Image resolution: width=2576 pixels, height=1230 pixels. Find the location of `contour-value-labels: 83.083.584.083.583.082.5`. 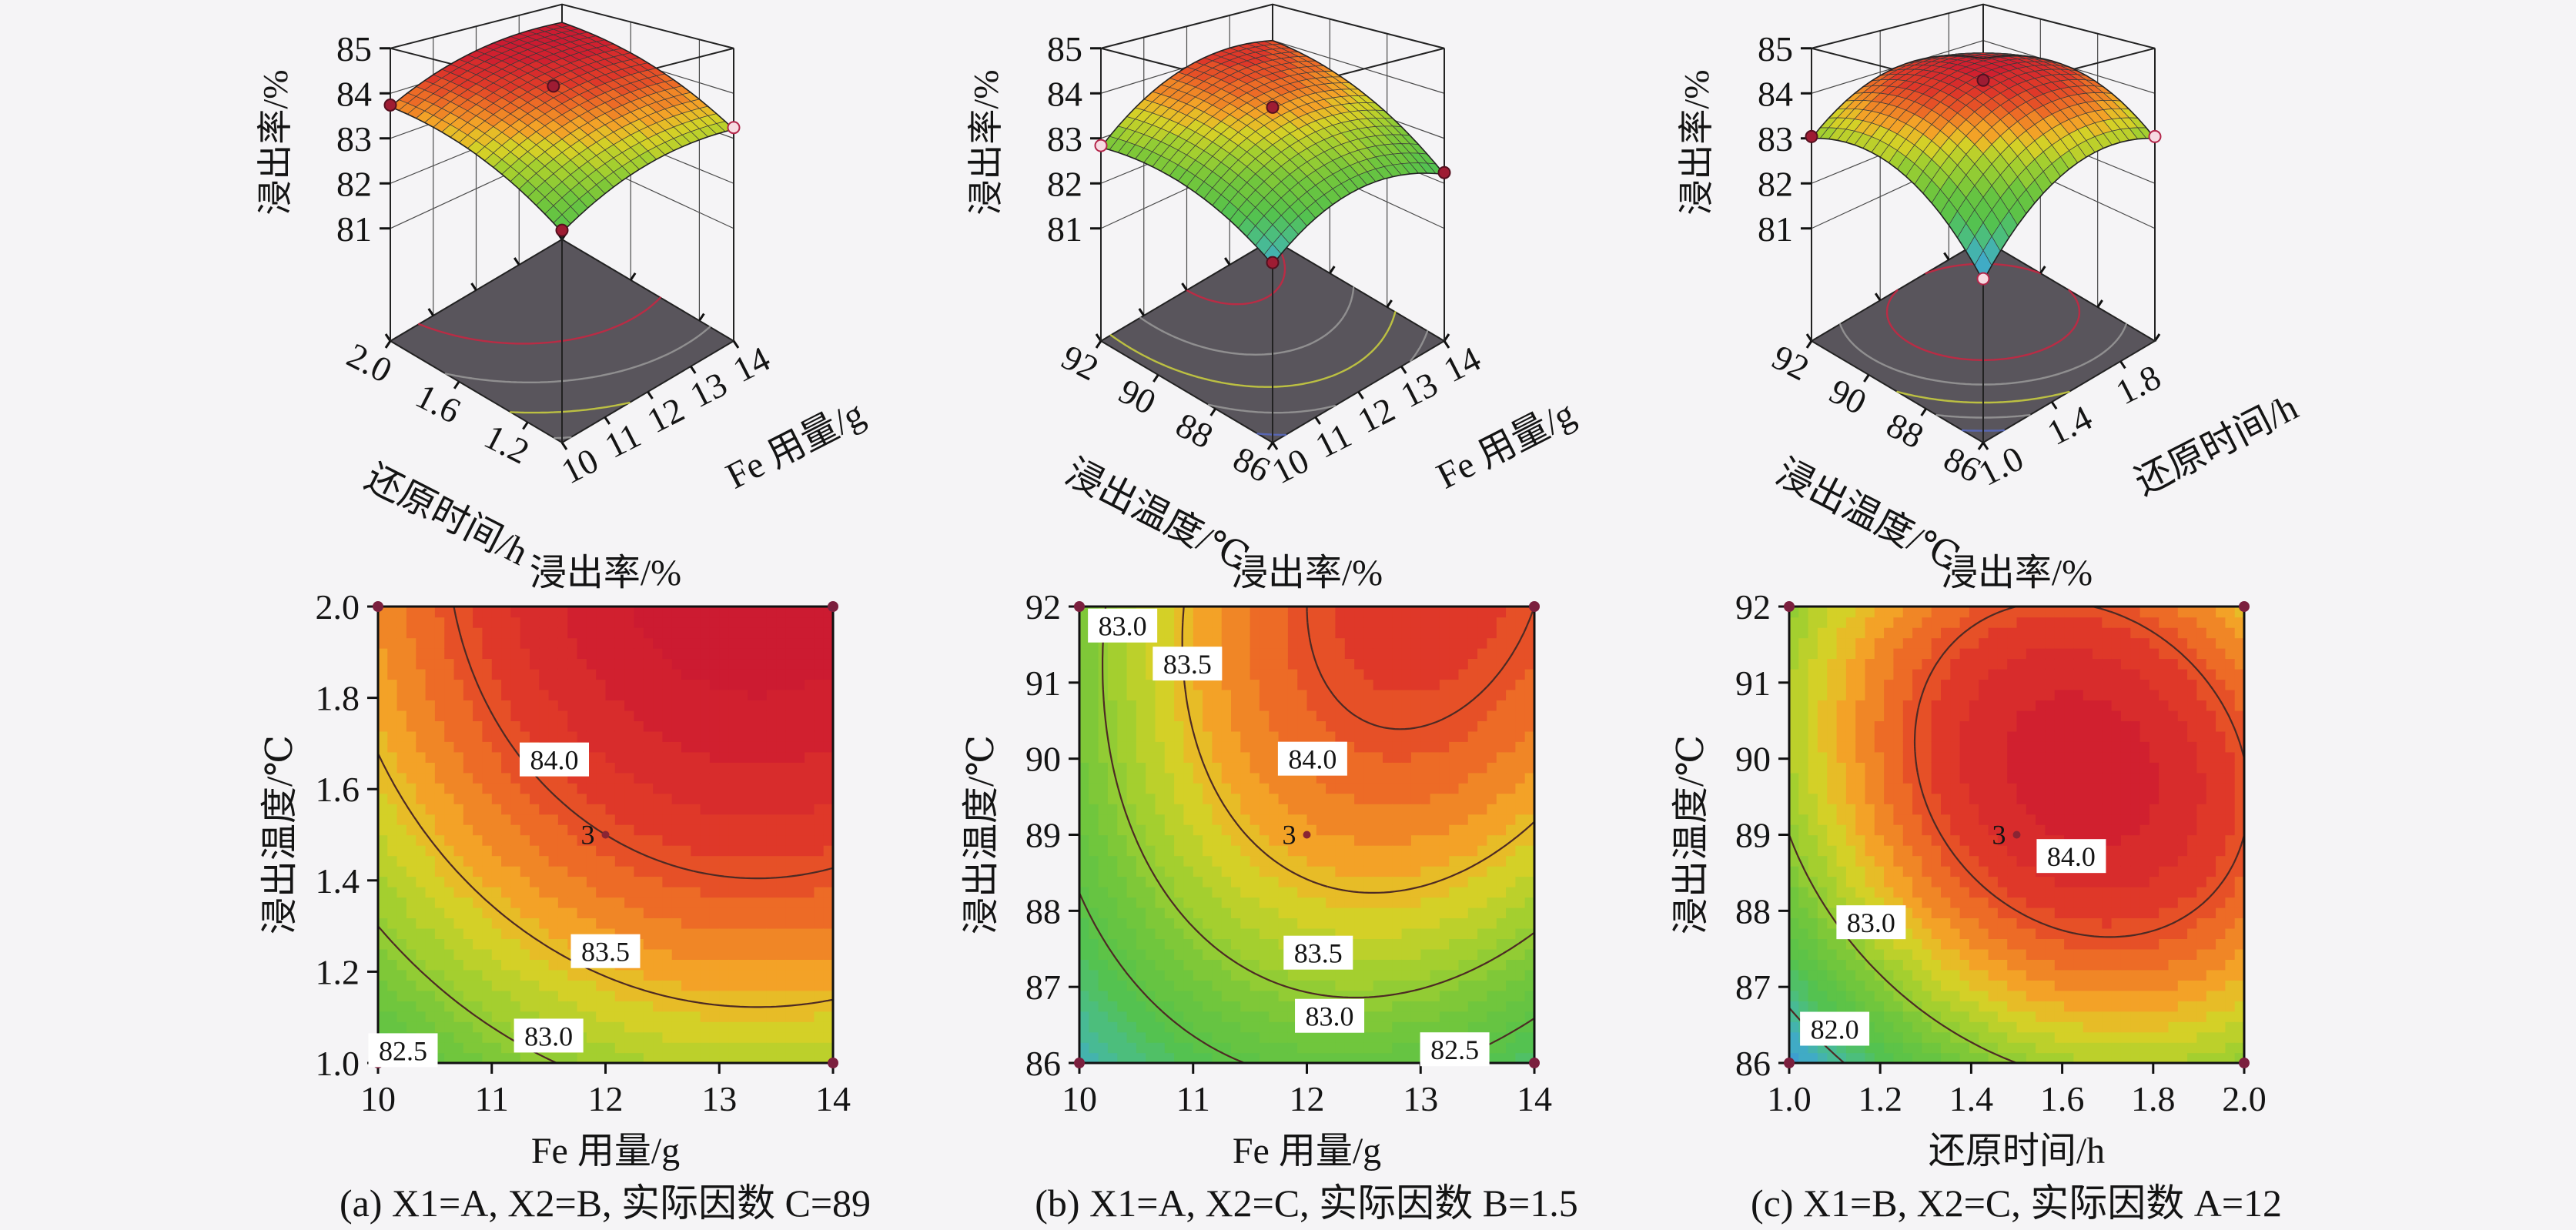

contour-value-labels: 83.083.584.083.583.082.5 is located at coordinates (1289, 837).